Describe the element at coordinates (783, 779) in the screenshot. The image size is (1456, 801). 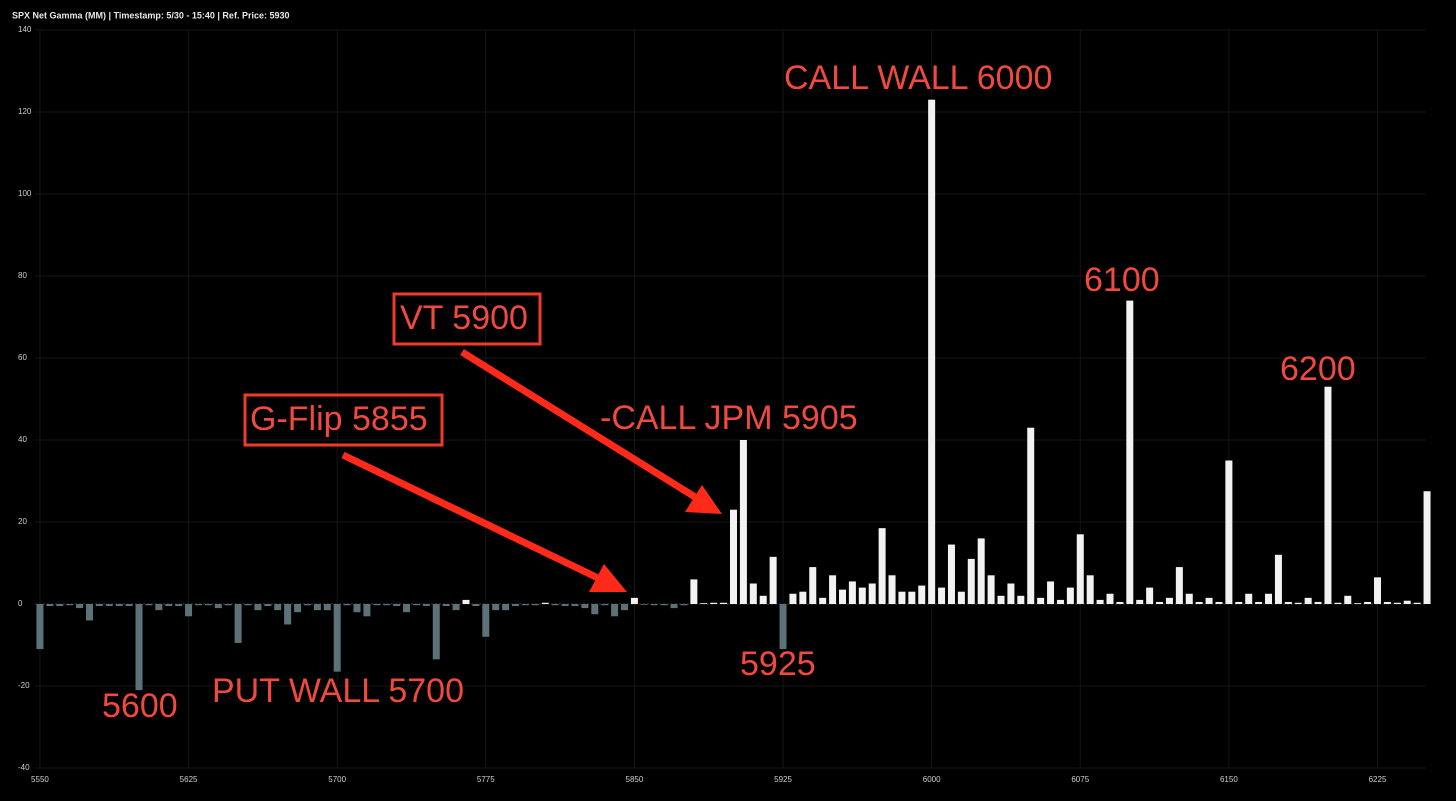
I see `x-tick-label: 5925` at that location.